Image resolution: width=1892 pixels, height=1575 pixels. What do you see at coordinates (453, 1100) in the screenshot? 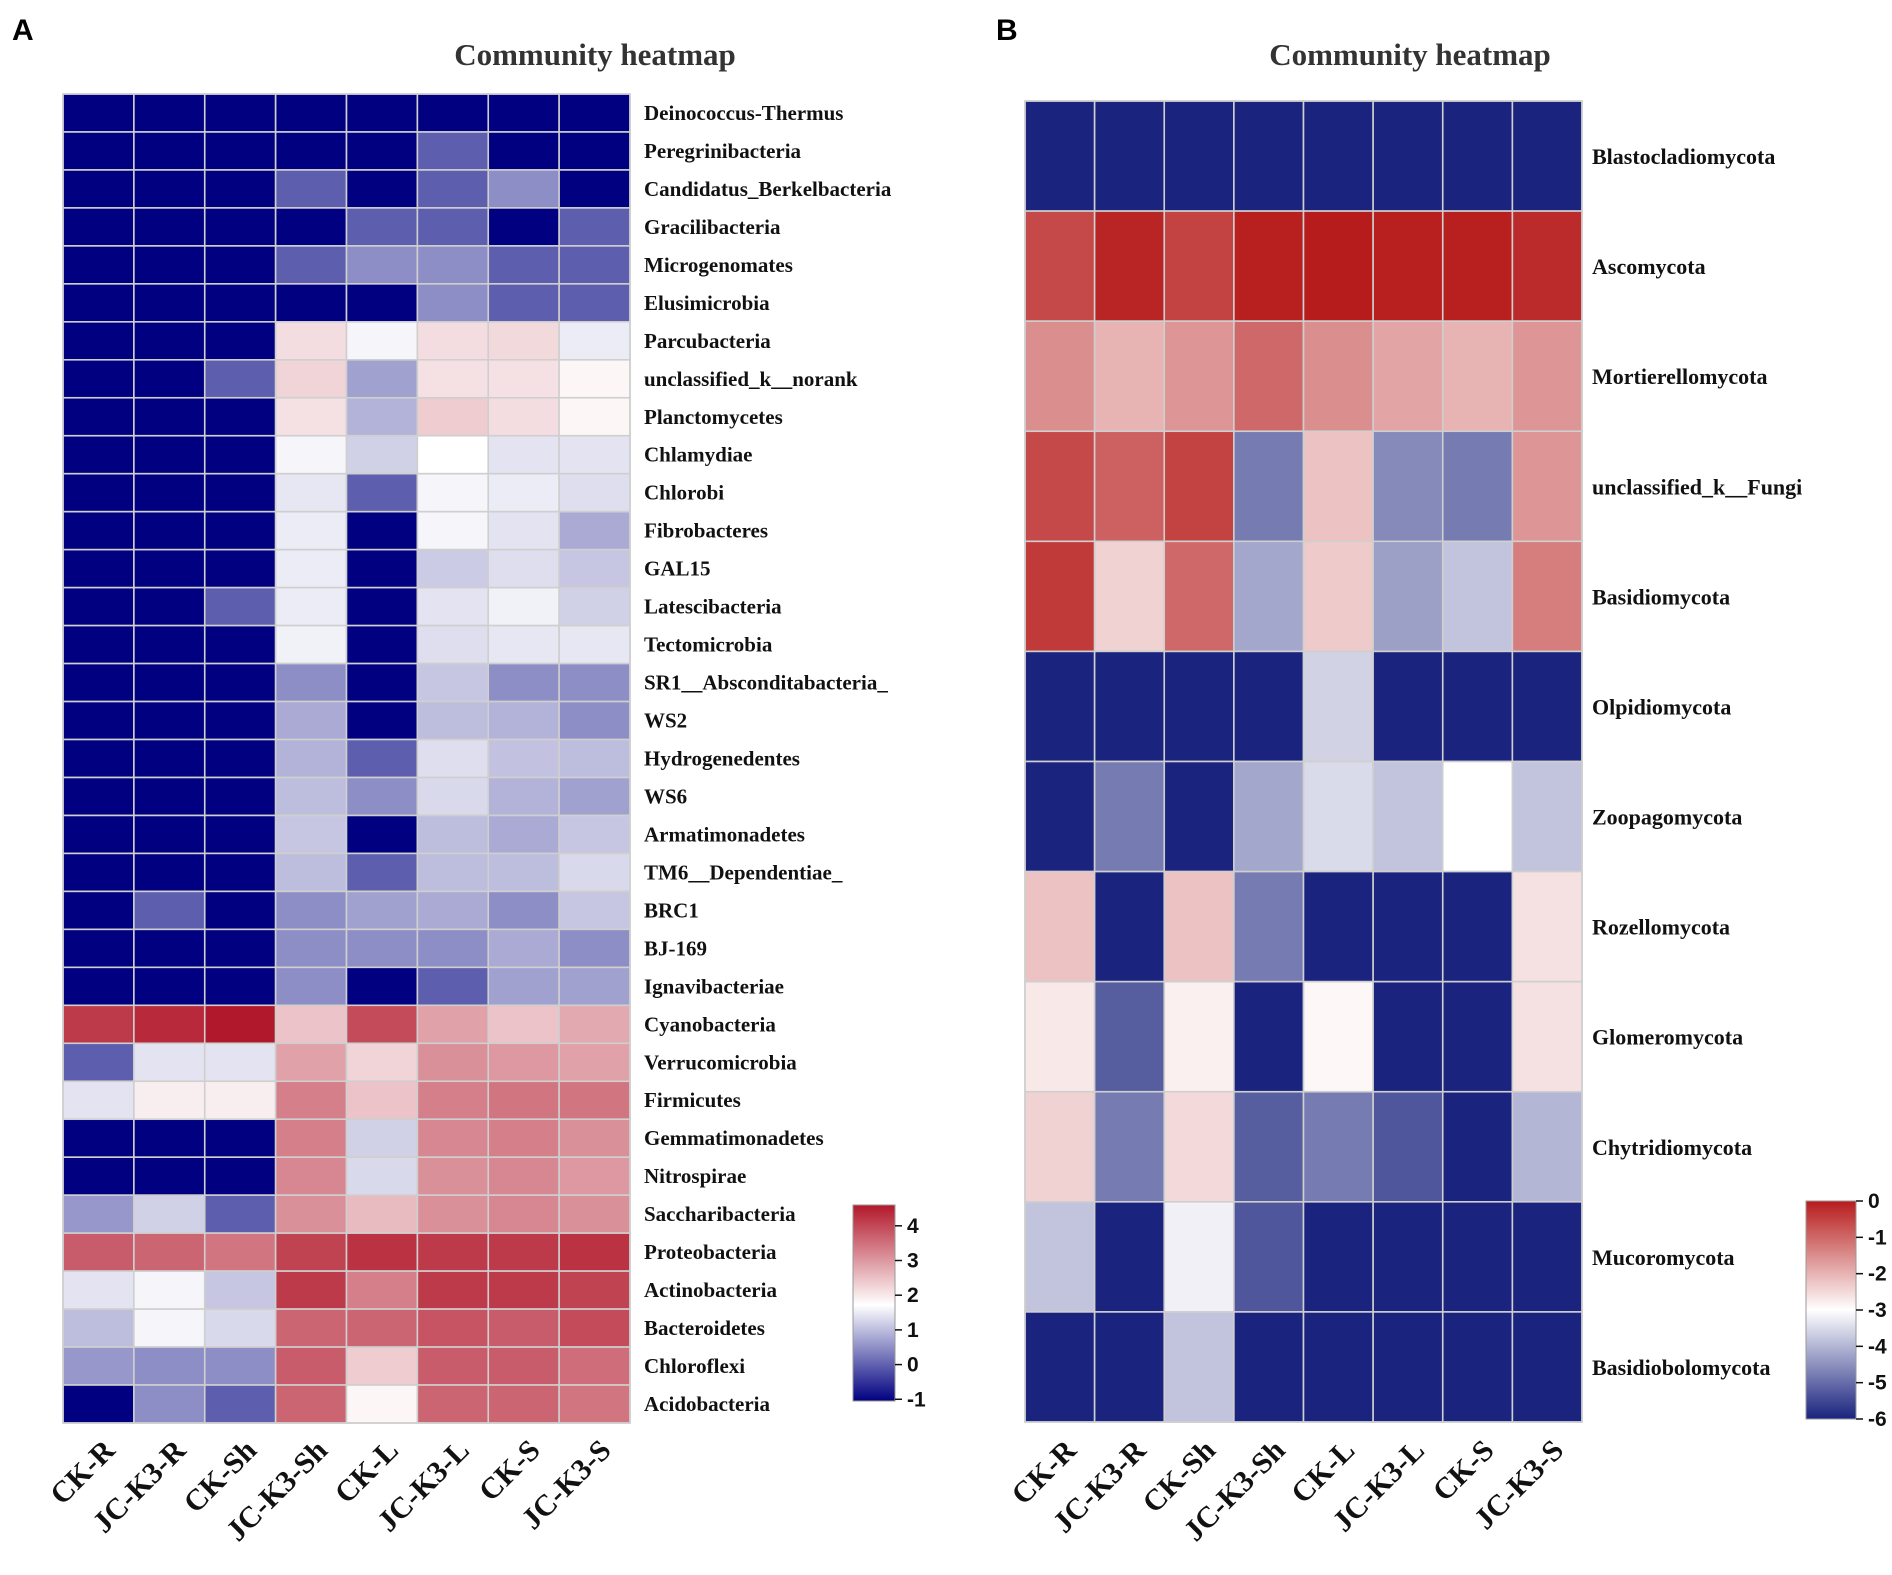
I see `cell-firmicutes-jc-k3-l` at bounding box center [453, 1100].